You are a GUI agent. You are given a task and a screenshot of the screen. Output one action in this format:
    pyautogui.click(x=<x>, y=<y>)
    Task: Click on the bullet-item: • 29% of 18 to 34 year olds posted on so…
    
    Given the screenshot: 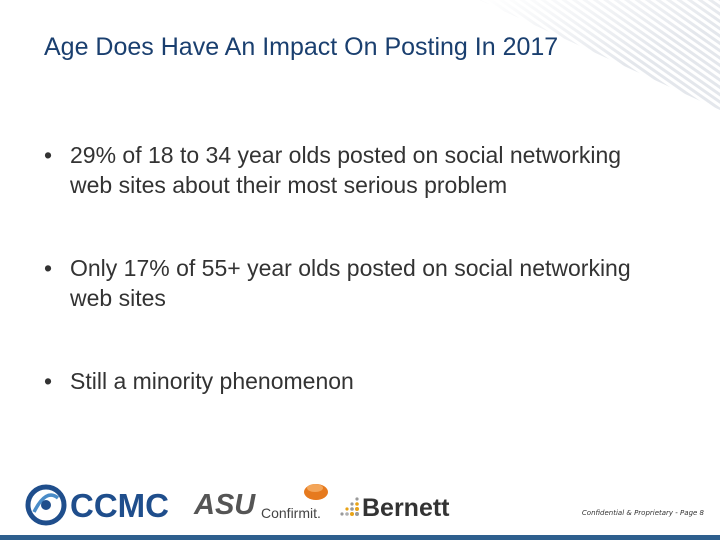 What is the action you would take?
    pyautogui.click(x=354, y=170)
    